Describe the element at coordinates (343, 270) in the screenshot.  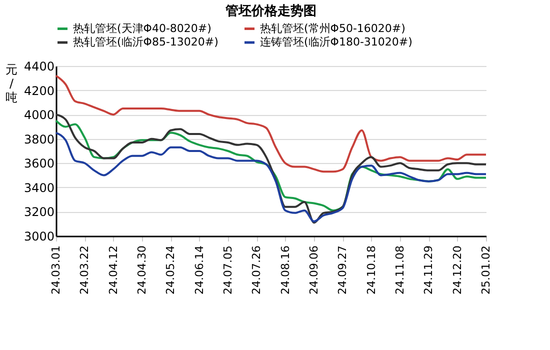
I see `x-tick-label: 24.09.27` at that location.